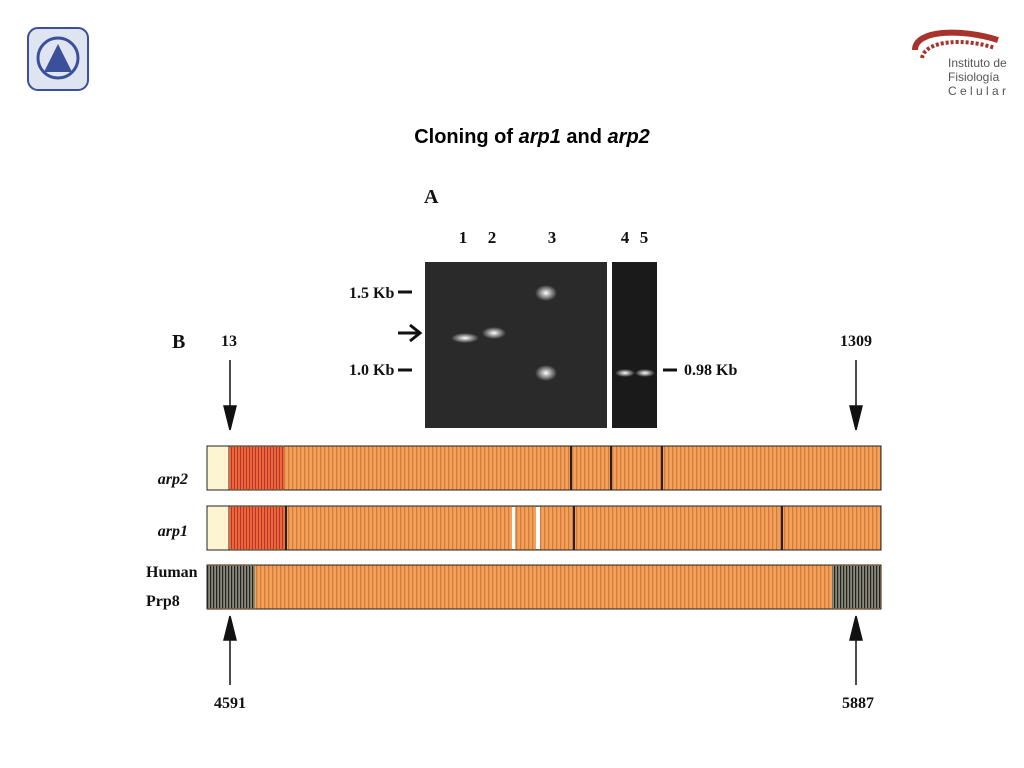 The height and width of the screenshot is (768, 1024). What do you see at coordinates (634, 345) in the screenshot?
I see `gel-right` at bounding box center [634, 345].